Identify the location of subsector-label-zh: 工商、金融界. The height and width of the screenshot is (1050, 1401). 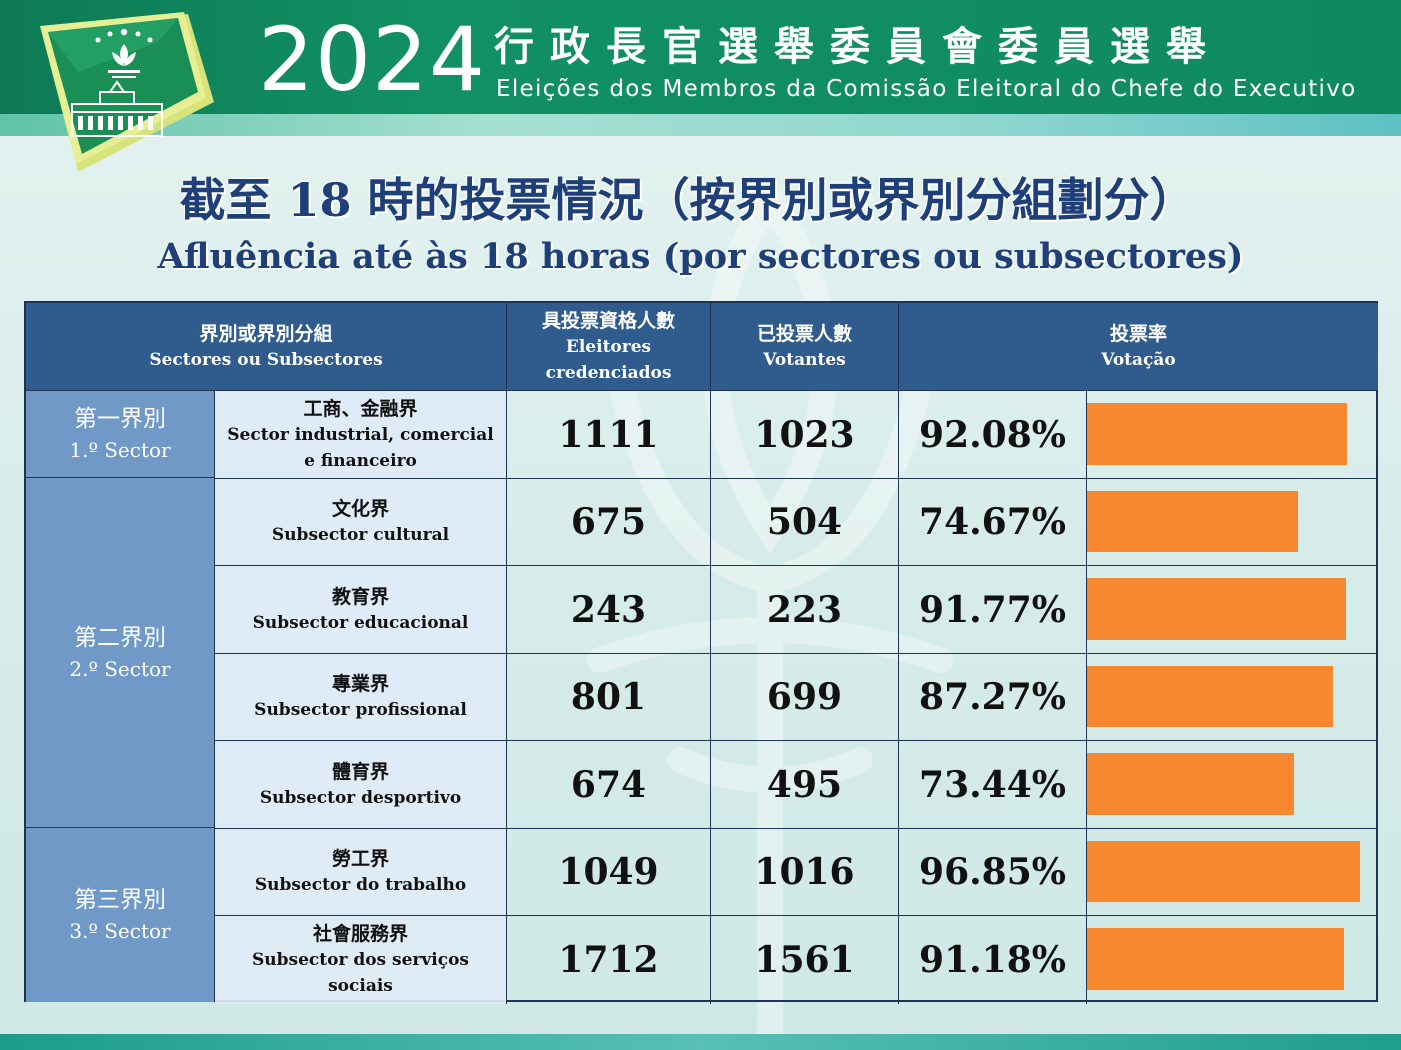
(360, 408).